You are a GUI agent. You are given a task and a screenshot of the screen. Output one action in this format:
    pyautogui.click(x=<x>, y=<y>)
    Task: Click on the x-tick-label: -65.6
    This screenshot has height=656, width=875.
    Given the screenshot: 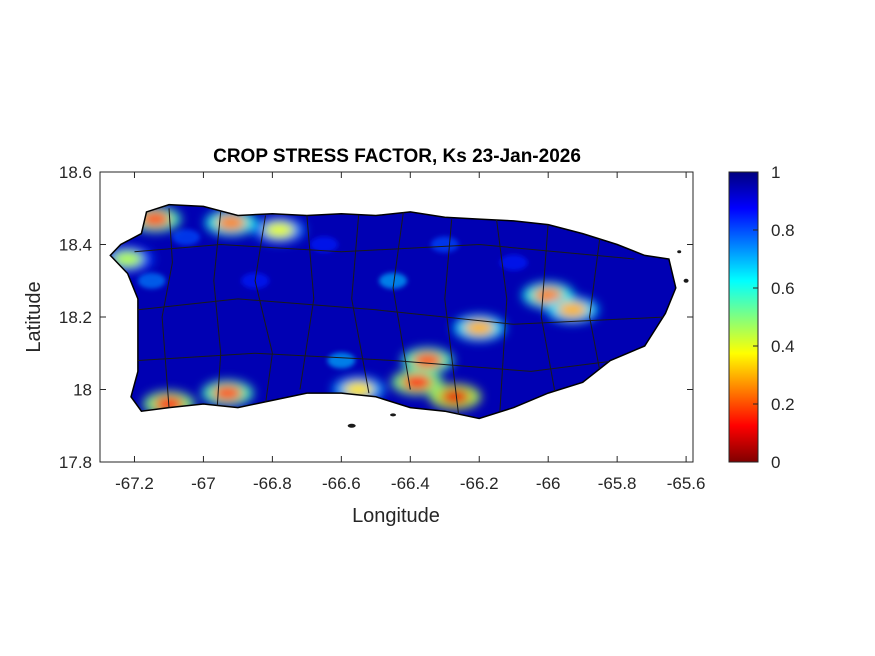 What is the action you would take?
    pyautogui.click(x=686, y=483)
    